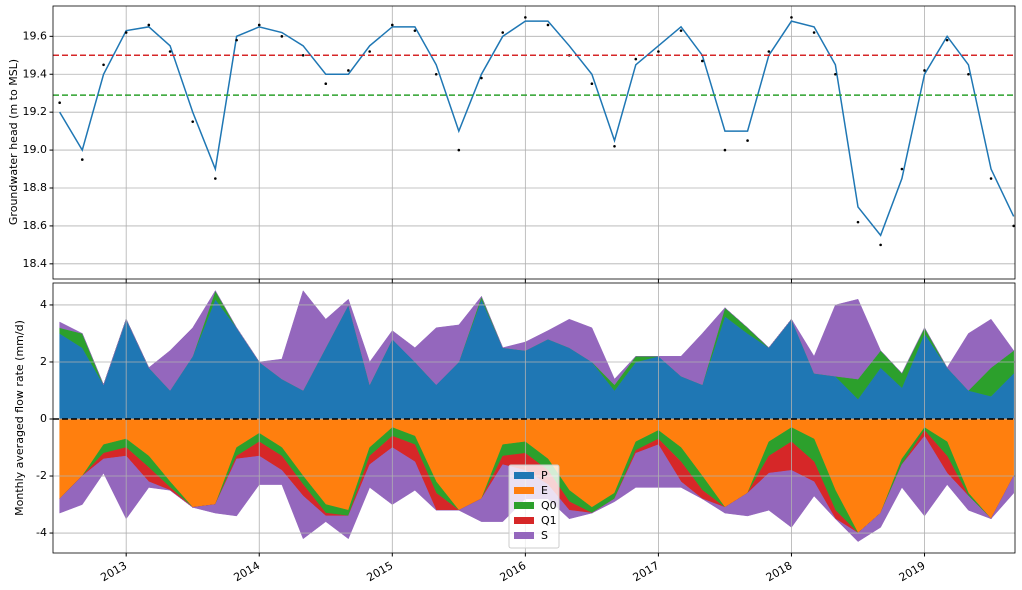  What do you see at coordinates (35, 225) in the screenshot?
I see `y-tick-label: 18.6` at bounding box center [35, 225].